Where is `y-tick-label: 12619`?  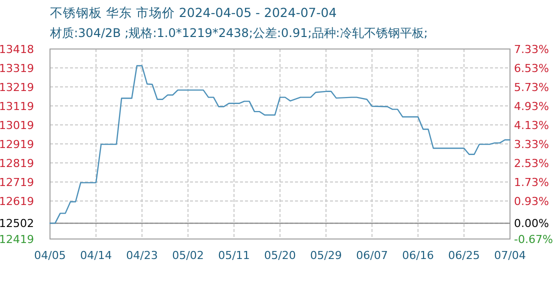 y-tick-label: 12619 is located at coordinates (17, 201).